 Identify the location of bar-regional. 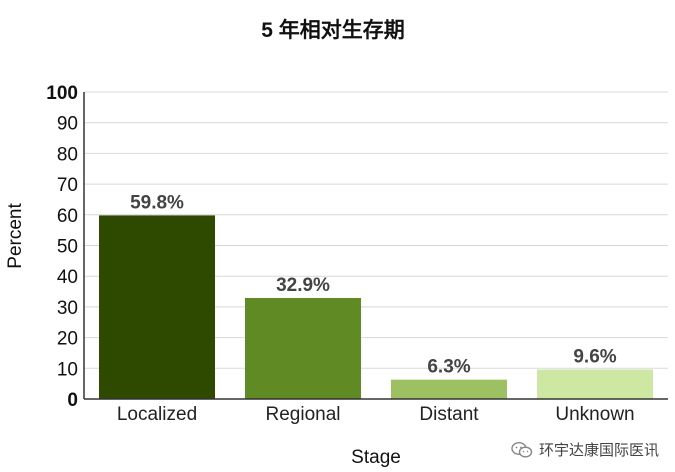
(303, 348).